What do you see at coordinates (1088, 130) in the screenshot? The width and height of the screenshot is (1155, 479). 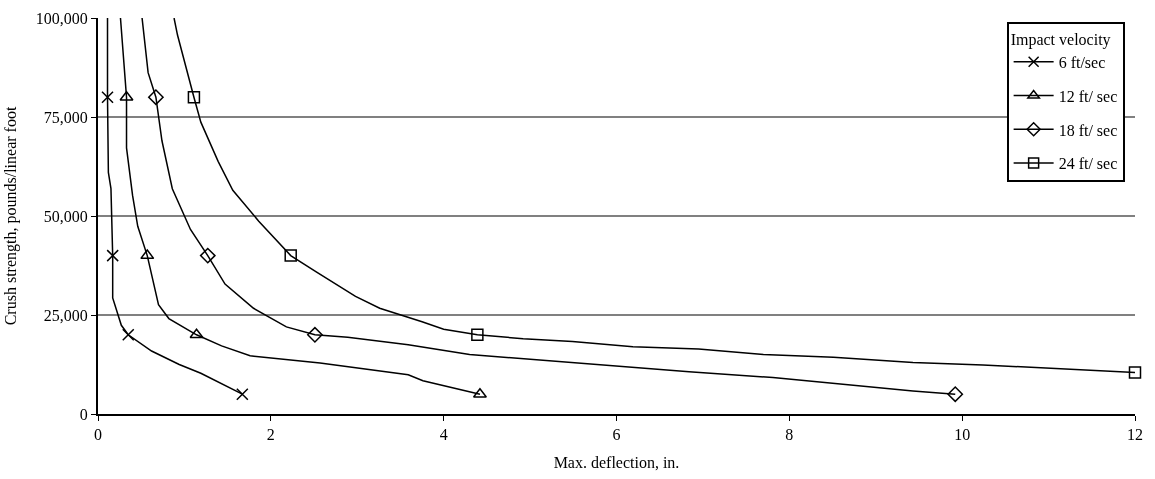 I see `legend-label: 18 ft/ sec` at bounding box center [1088, 130].